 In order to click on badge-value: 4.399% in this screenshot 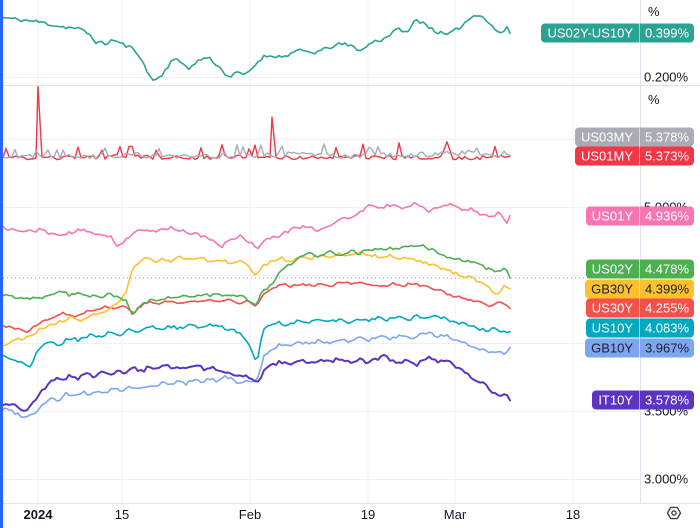, I will do `click(666, 289)`.